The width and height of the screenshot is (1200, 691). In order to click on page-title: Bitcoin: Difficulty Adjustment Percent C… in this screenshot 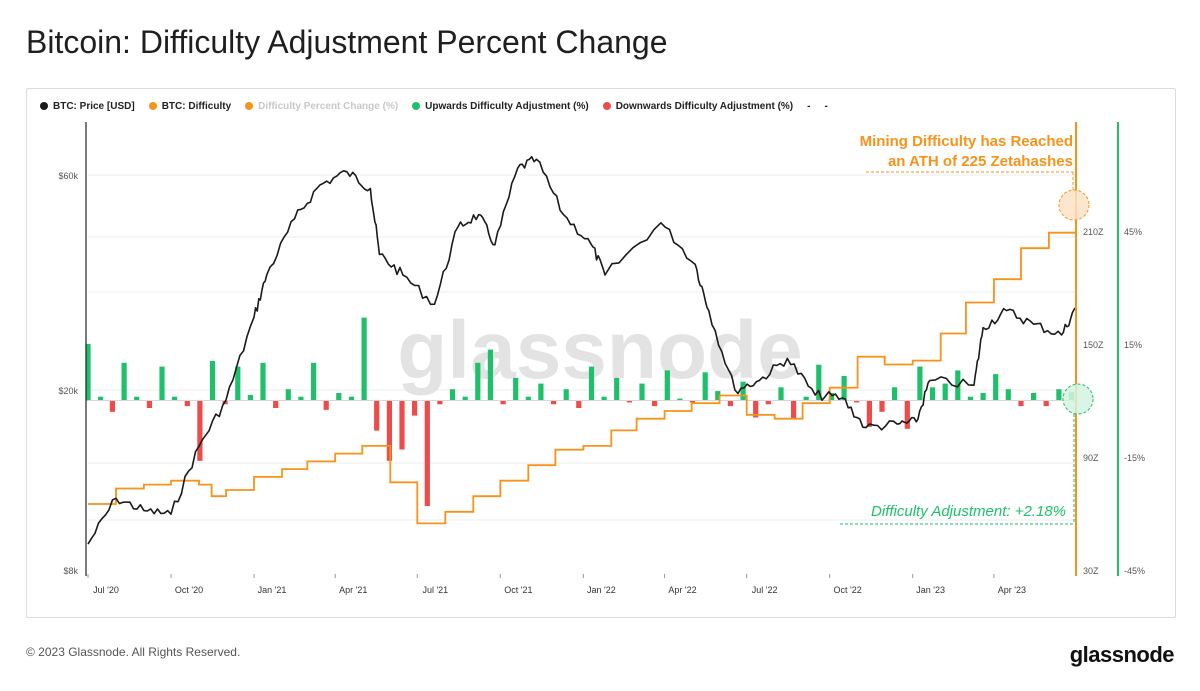, I will do `click(347, 42)`.